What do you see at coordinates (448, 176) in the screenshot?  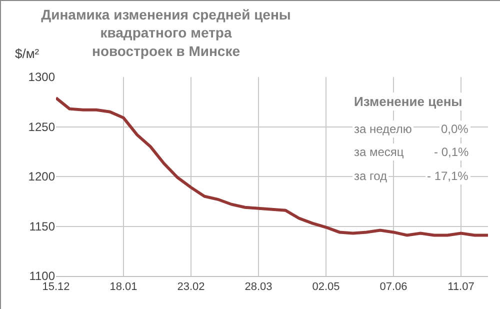 I see `annotation: - 17,1%` at bounding box center [448, 176].